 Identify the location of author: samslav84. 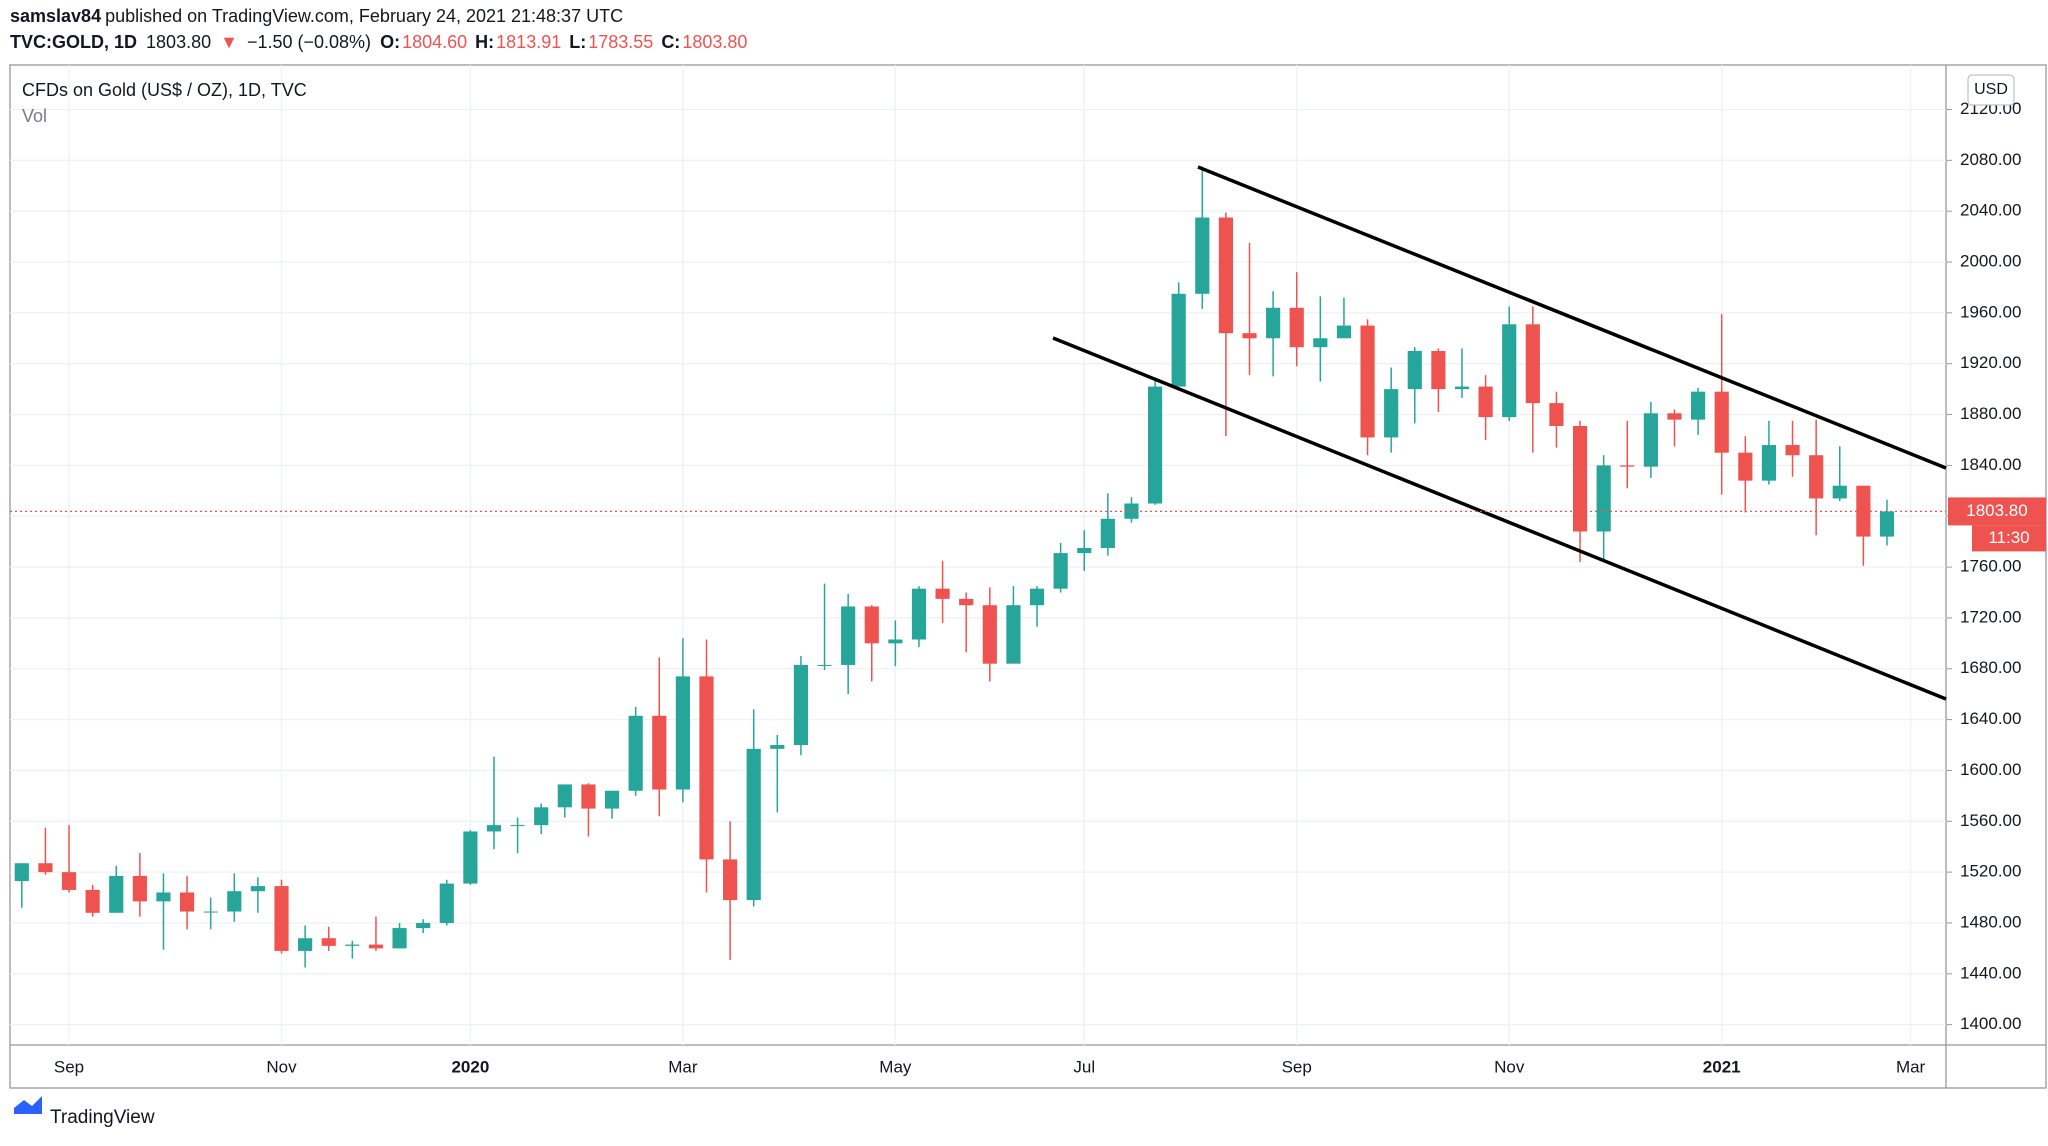
(56, 16).